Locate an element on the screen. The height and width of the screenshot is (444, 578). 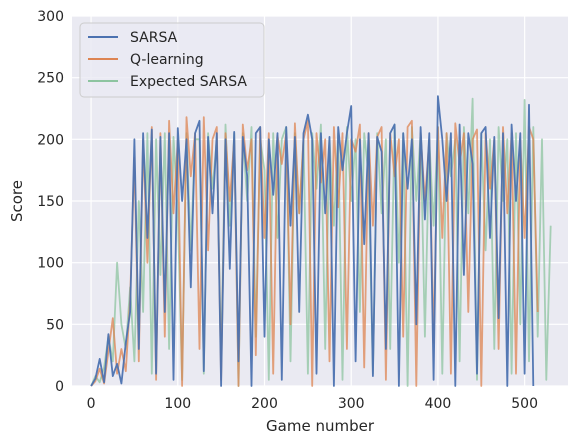
x-tick-label: 500 is located at coordinates (524, 404).